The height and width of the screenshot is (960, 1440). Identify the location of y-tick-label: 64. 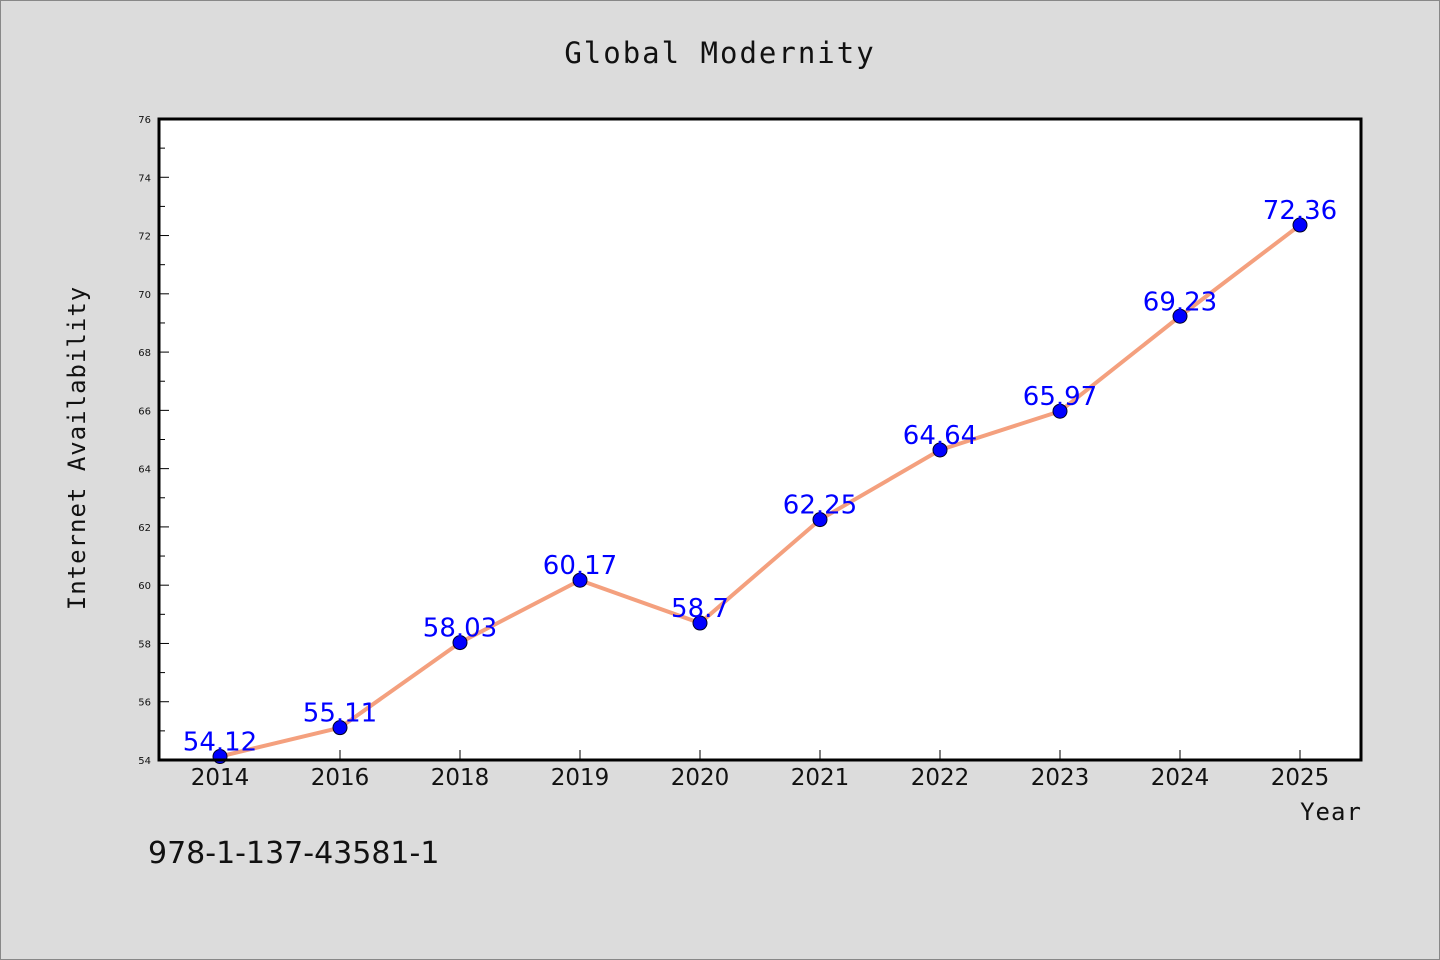
(144, 470).